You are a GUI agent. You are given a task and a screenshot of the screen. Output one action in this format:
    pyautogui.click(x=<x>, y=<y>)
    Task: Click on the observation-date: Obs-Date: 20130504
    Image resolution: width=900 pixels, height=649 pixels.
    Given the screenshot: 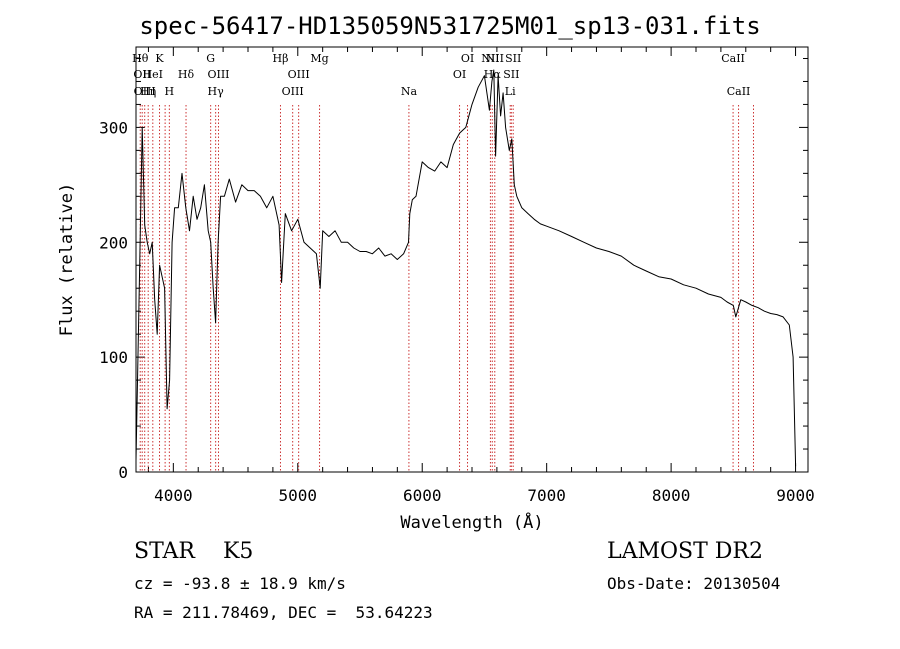 What is the action you would take?
    pyautogui.click(x=694, y=583)
    